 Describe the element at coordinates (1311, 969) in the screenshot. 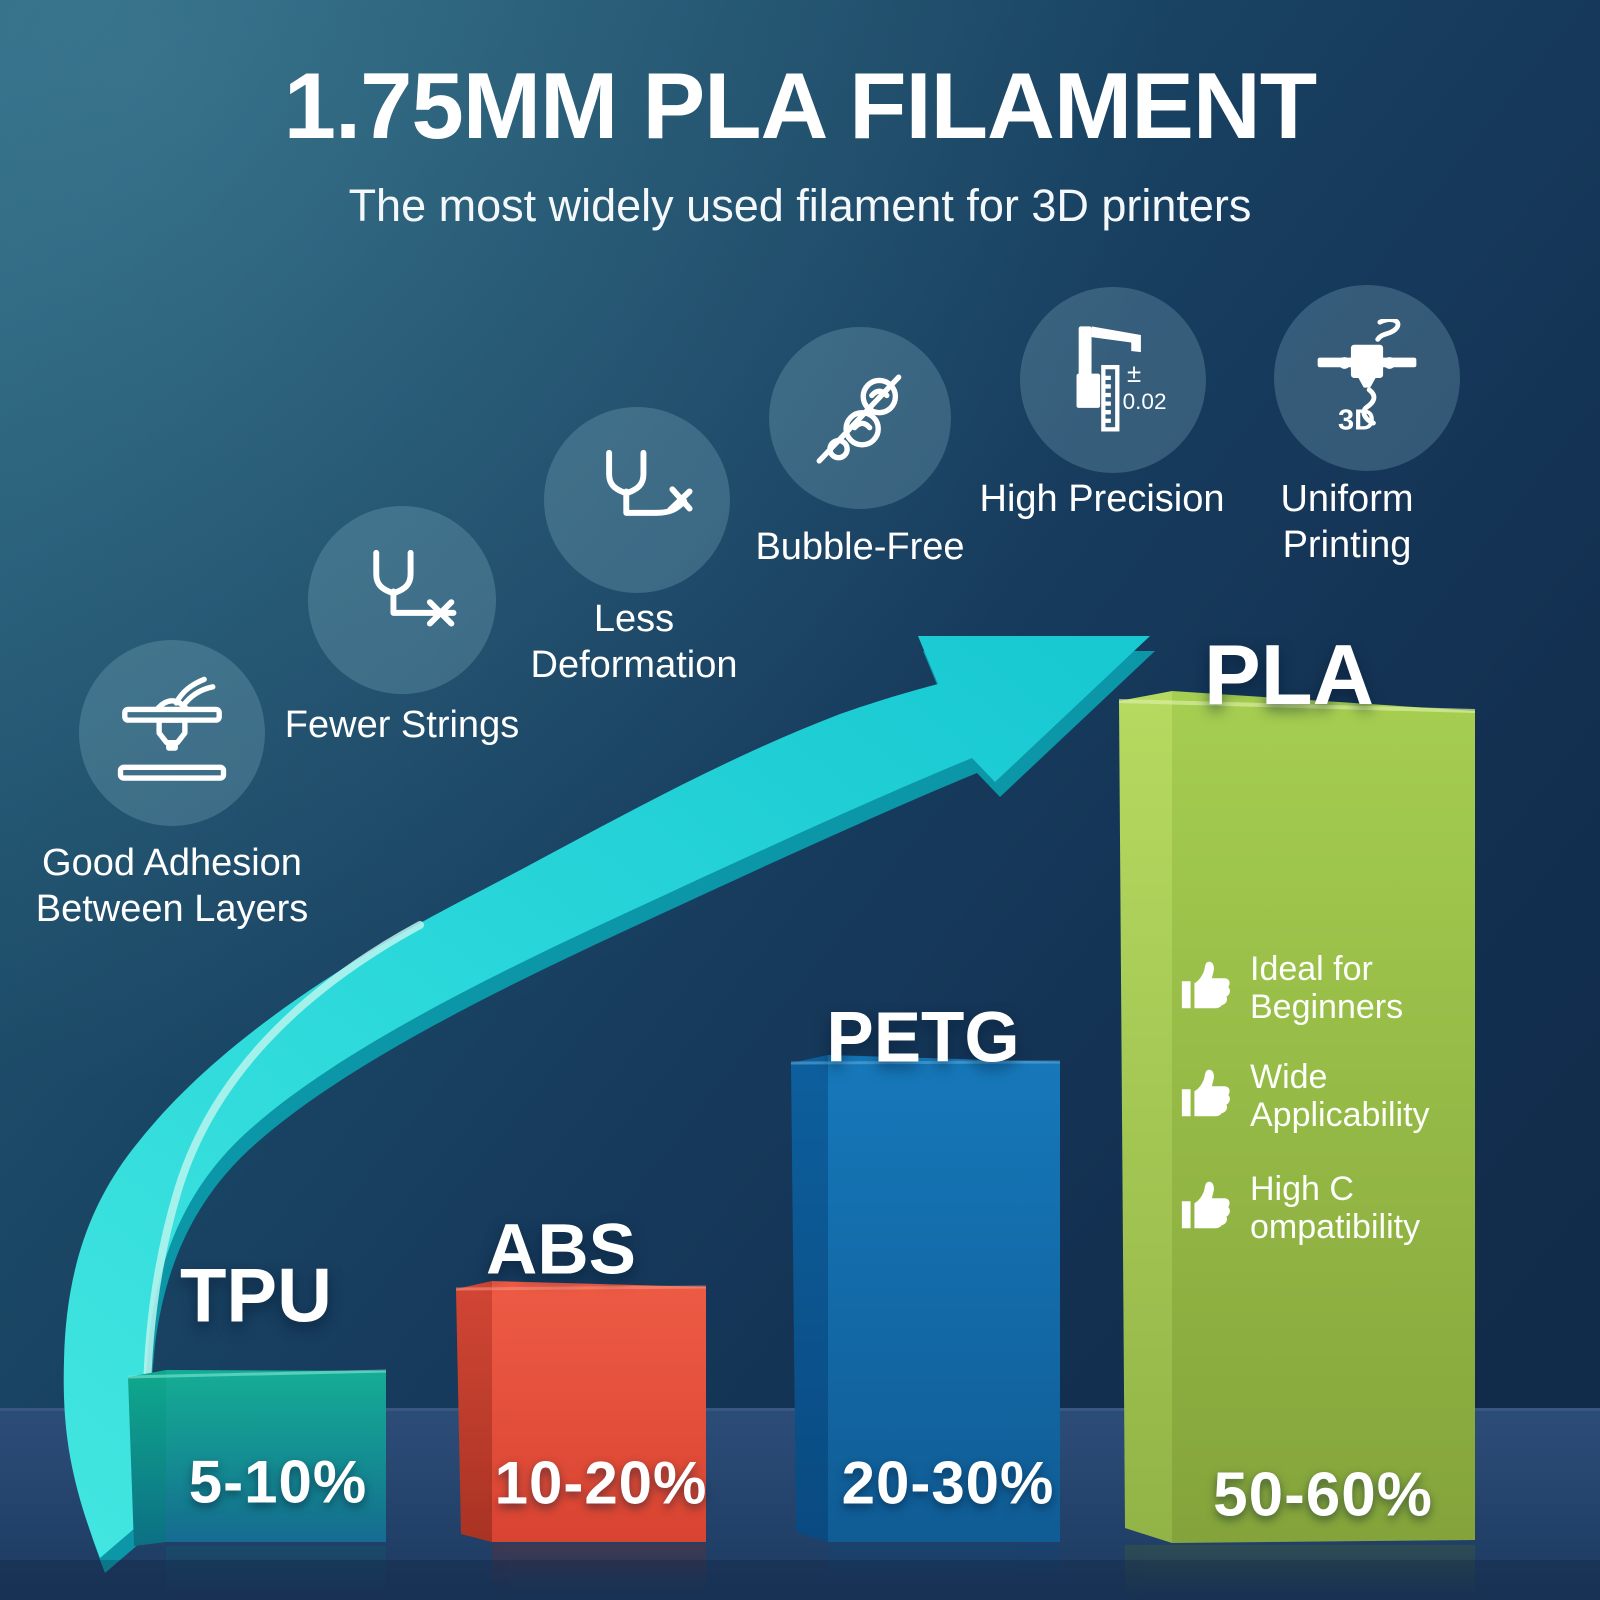

I see `benefit-text-line: Ideal for` at that location.